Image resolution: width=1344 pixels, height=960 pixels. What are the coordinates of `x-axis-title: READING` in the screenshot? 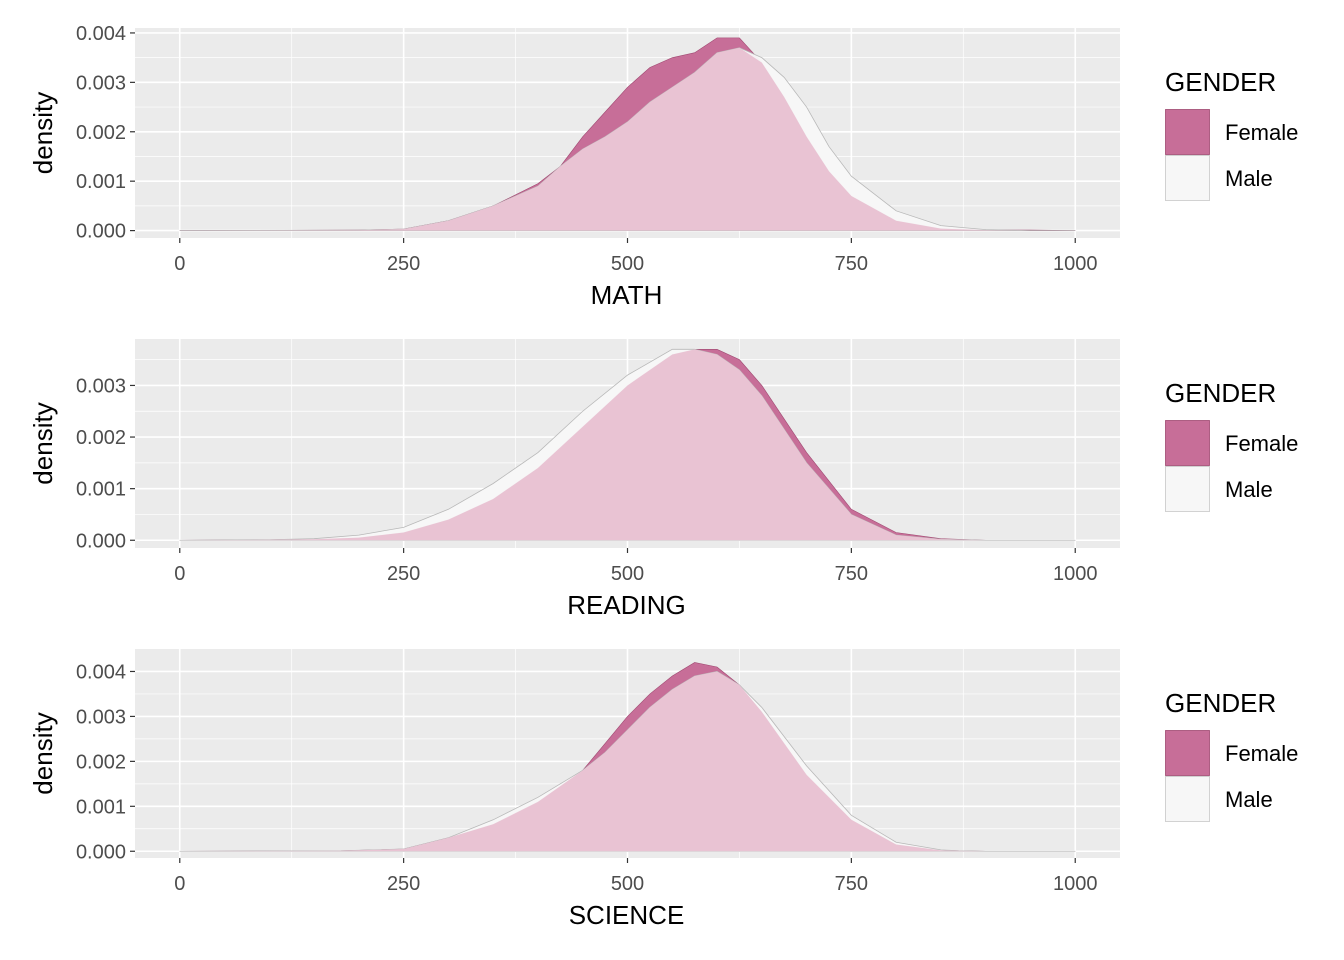 It's located at (626, 605).